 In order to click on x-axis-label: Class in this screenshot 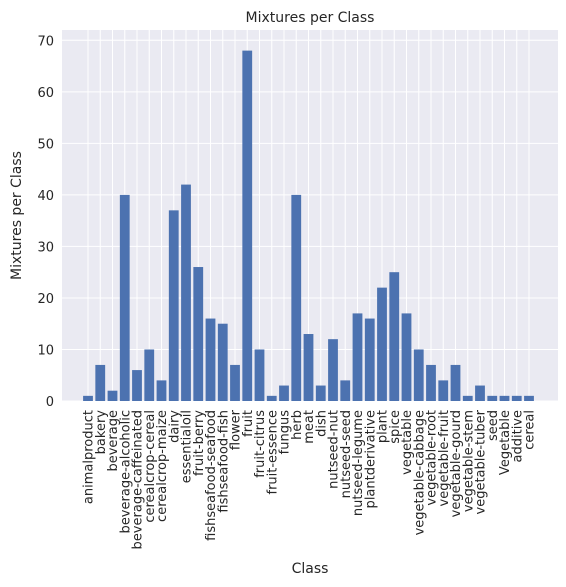, I will do `click(310, 569)`.